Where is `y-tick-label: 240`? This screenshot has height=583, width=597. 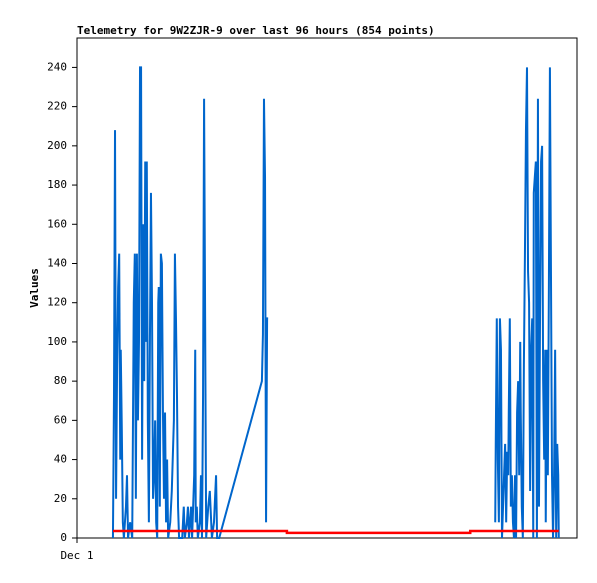
y-tick-label: 240 is located at coordinates (57, 66).